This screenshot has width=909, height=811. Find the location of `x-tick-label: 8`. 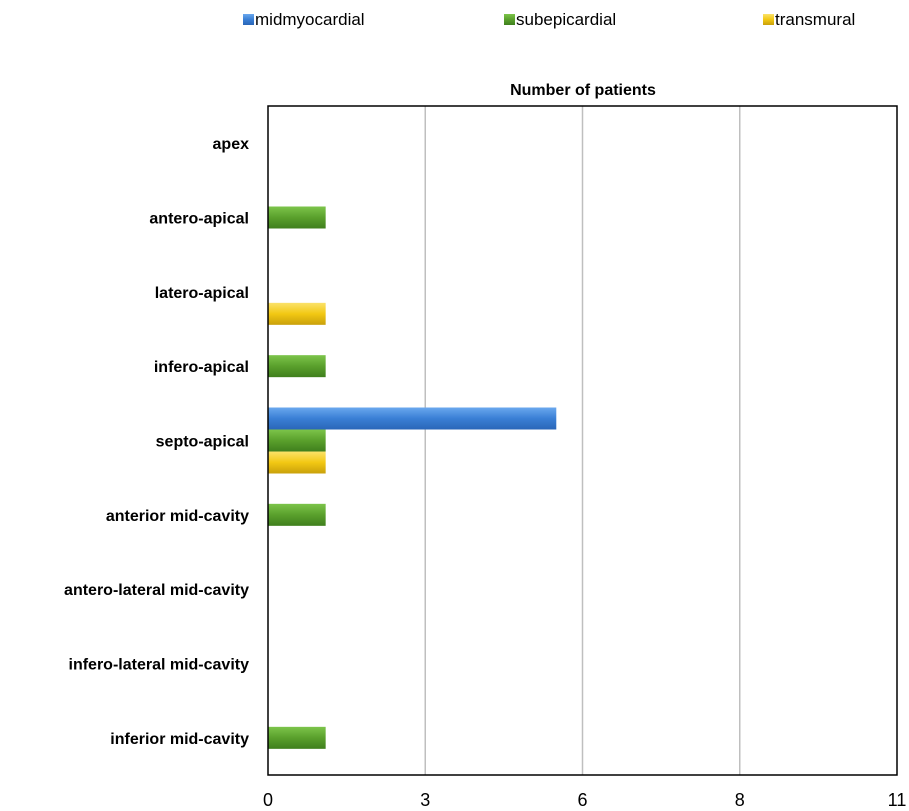

x-tick-label: 8 is located at coordinates (740, 800).